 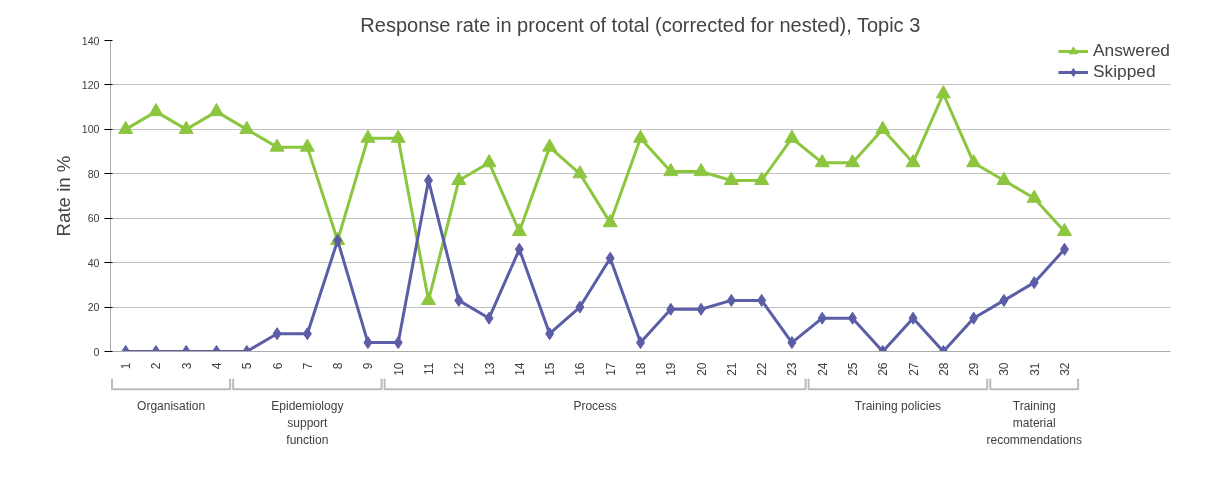 I want to click on y-tick-label: 140, so click(x=90, y=40).